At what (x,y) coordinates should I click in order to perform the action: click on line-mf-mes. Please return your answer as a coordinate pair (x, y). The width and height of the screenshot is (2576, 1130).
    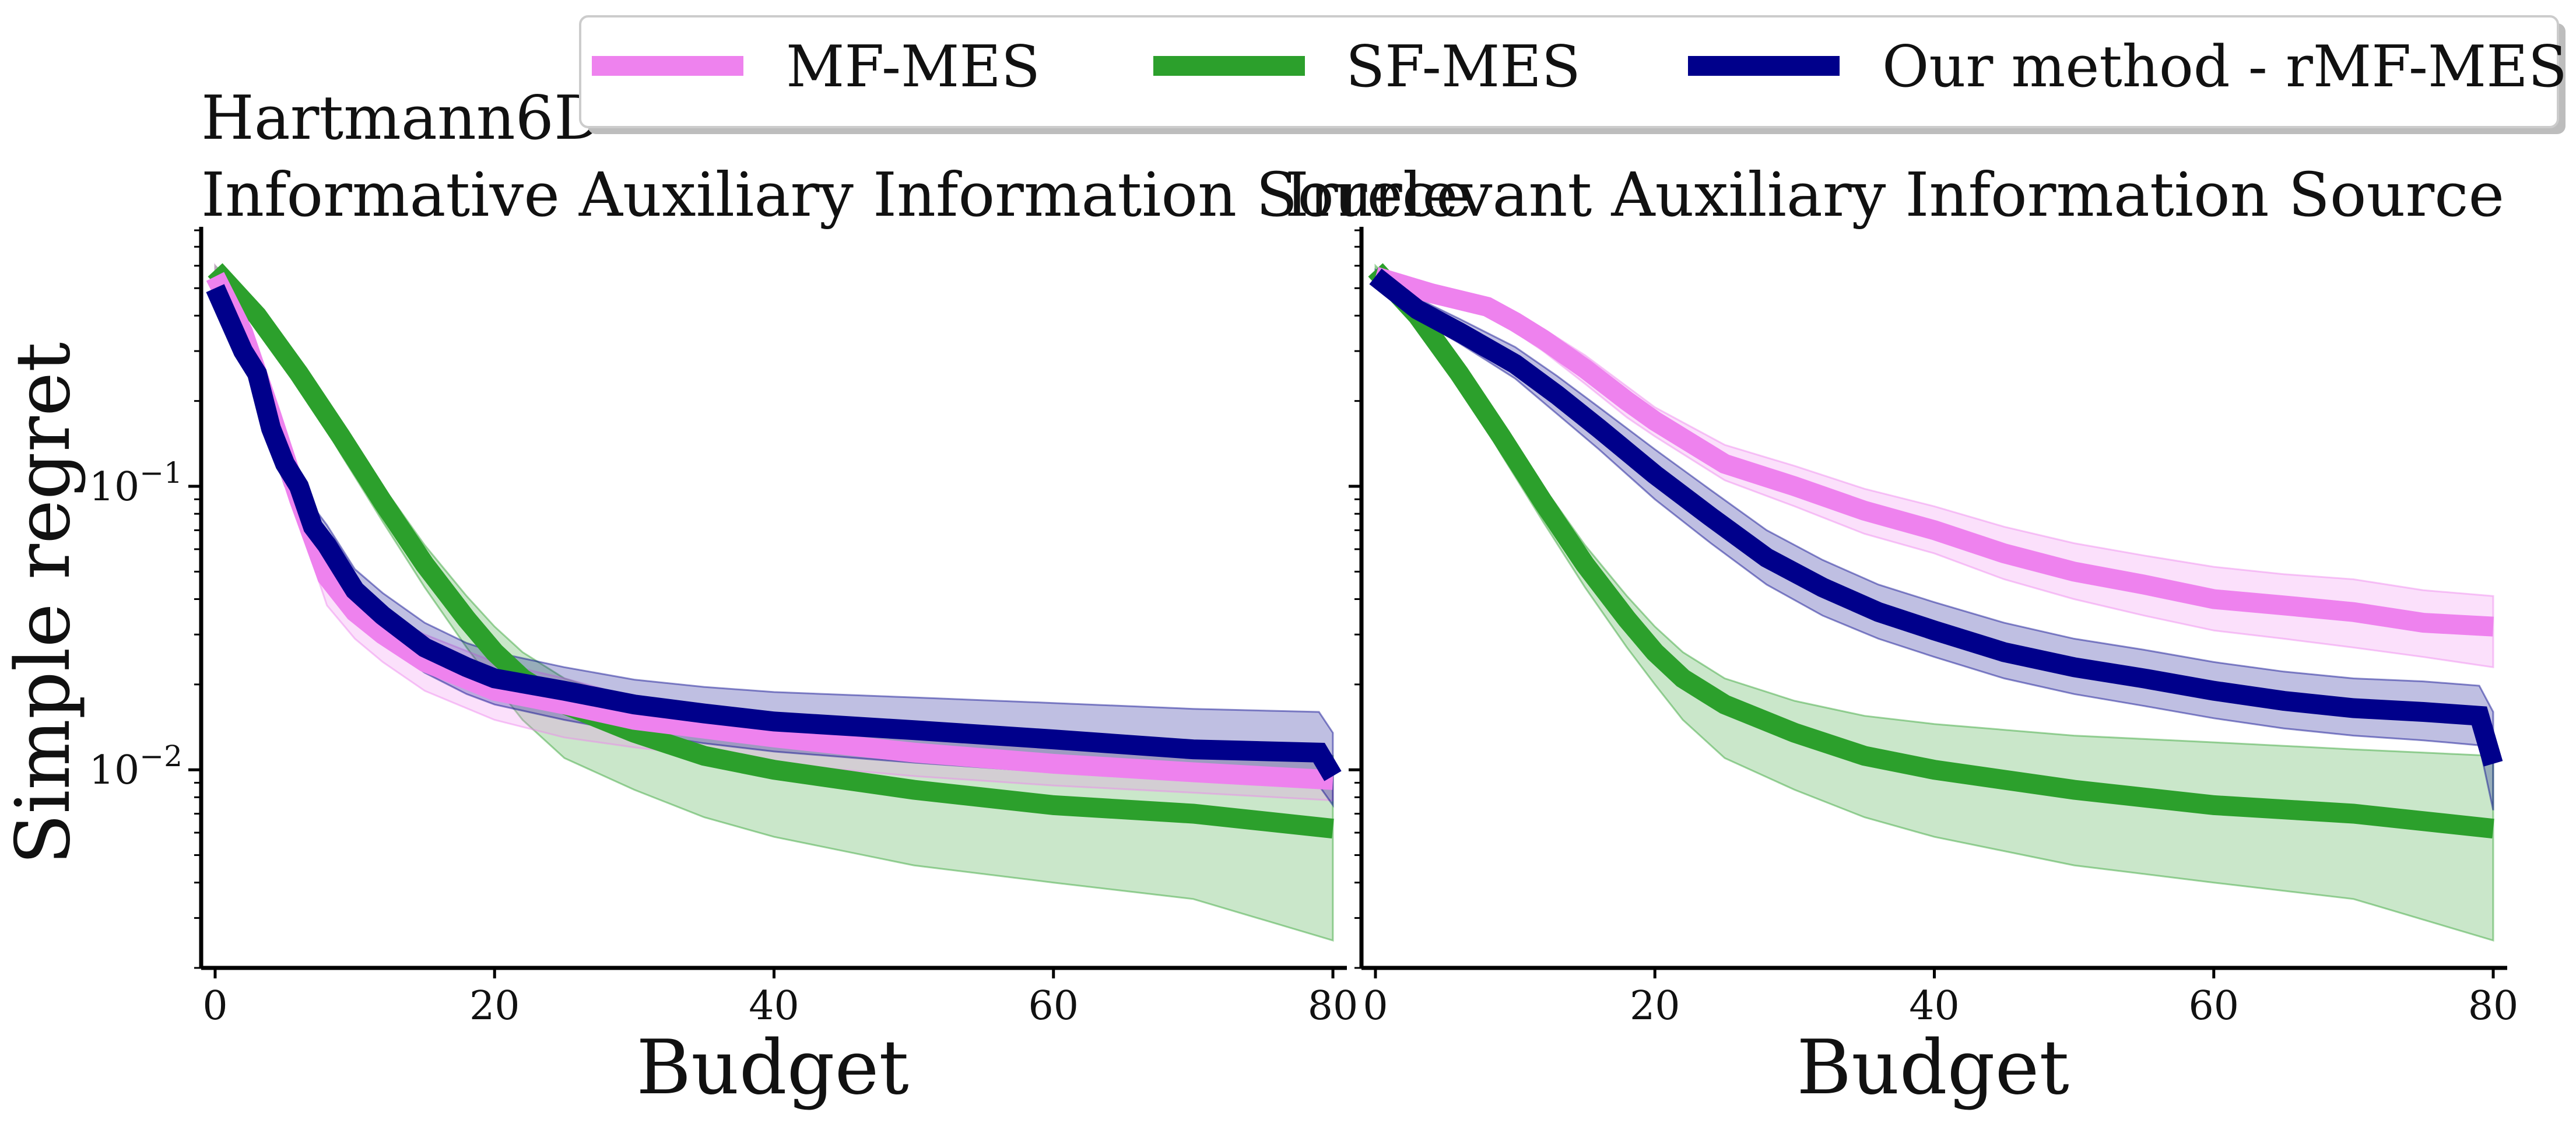
    Looking at the image, I should click on (1933, 451).